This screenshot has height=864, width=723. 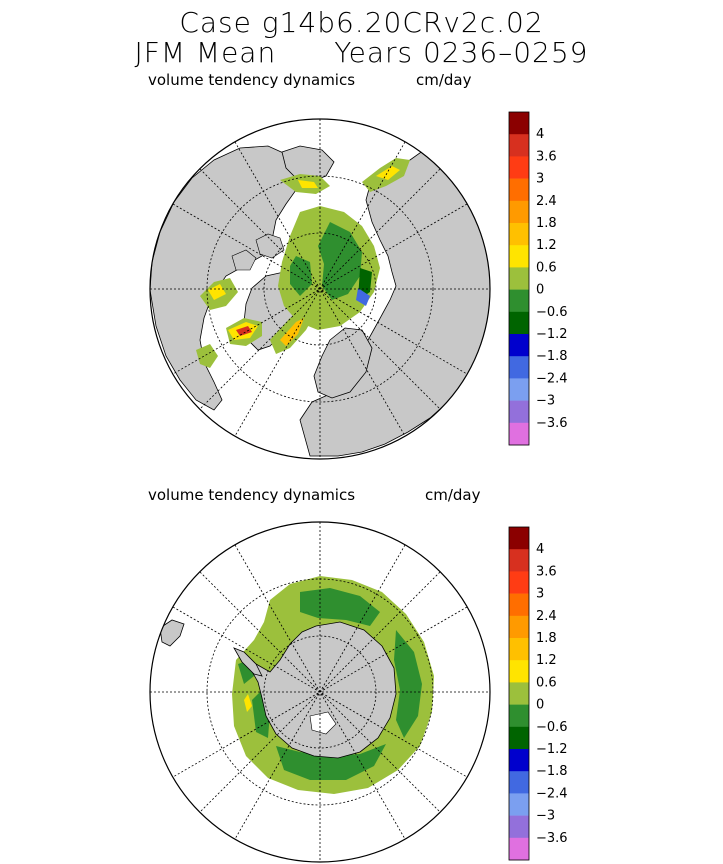 I want to click on north-colorbar-tick-label: −3.6, so click(x=552, y=423).